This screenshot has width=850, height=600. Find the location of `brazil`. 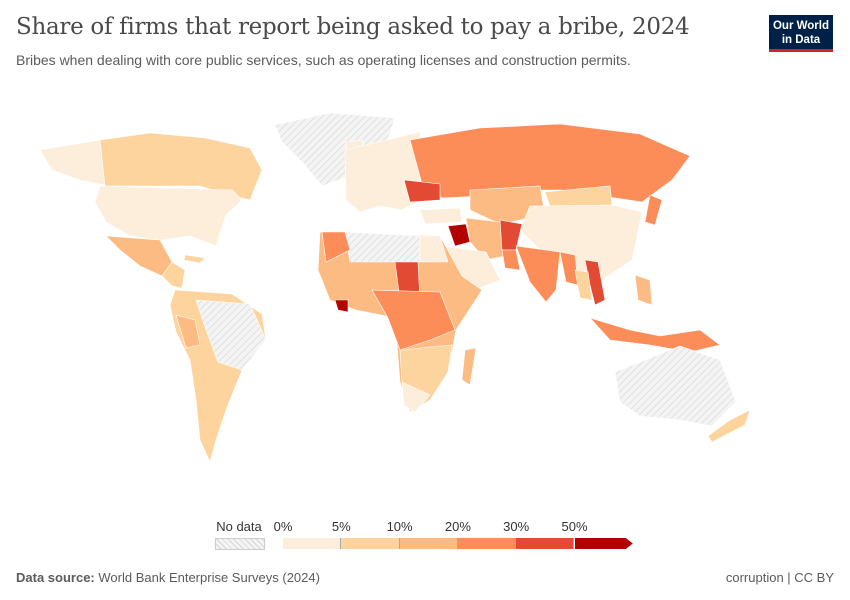

brazil is located at coordinates (231, 335).